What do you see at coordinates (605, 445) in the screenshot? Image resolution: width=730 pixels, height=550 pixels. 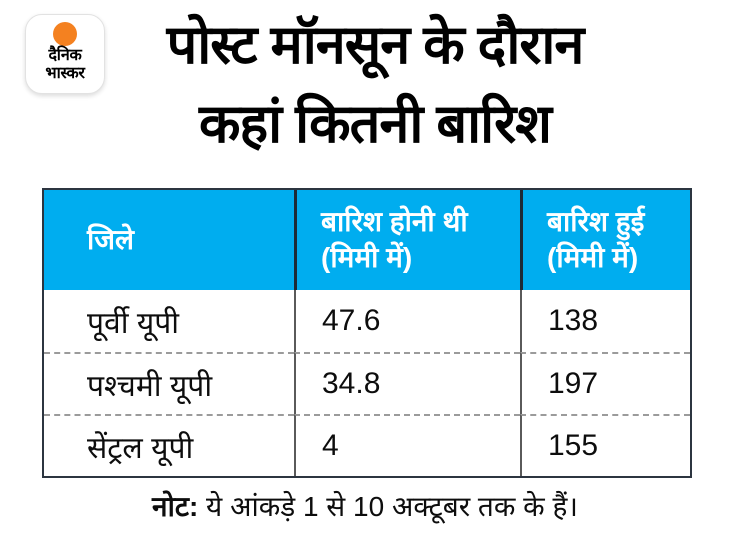 I see `table-row-cell-actual: 155` at bounding box center [605, 445].